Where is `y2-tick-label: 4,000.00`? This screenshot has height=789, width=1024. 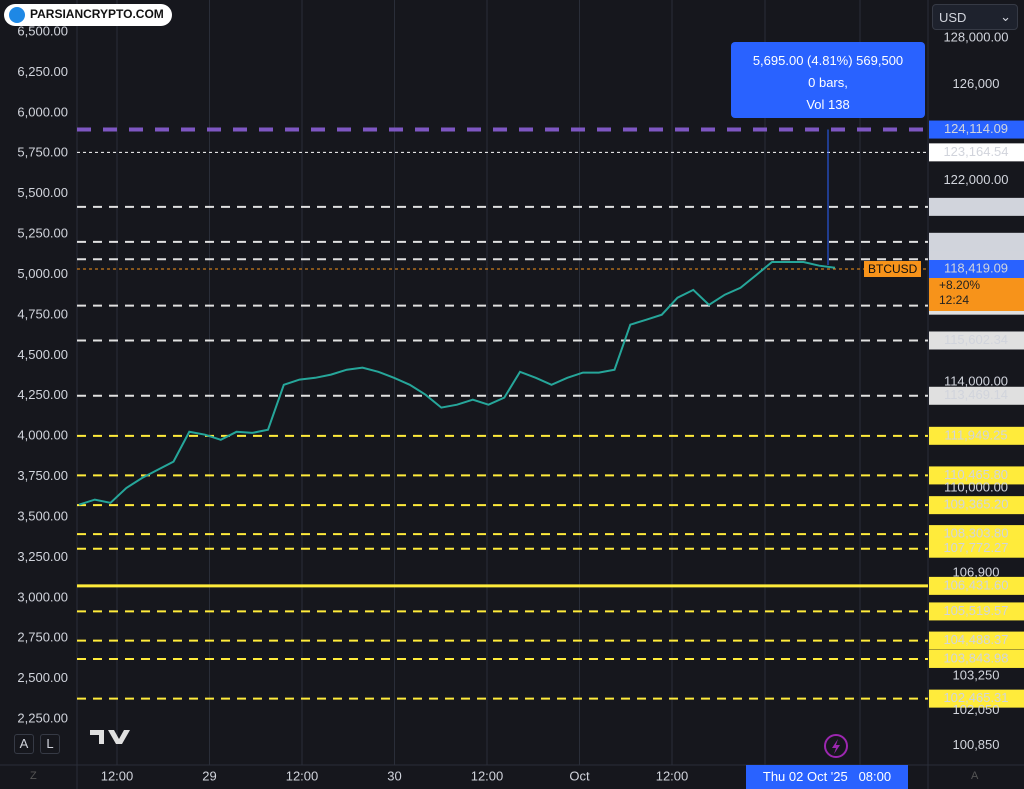 y2-tick-label: 4,000.00 is located at coordinates (42, 435).